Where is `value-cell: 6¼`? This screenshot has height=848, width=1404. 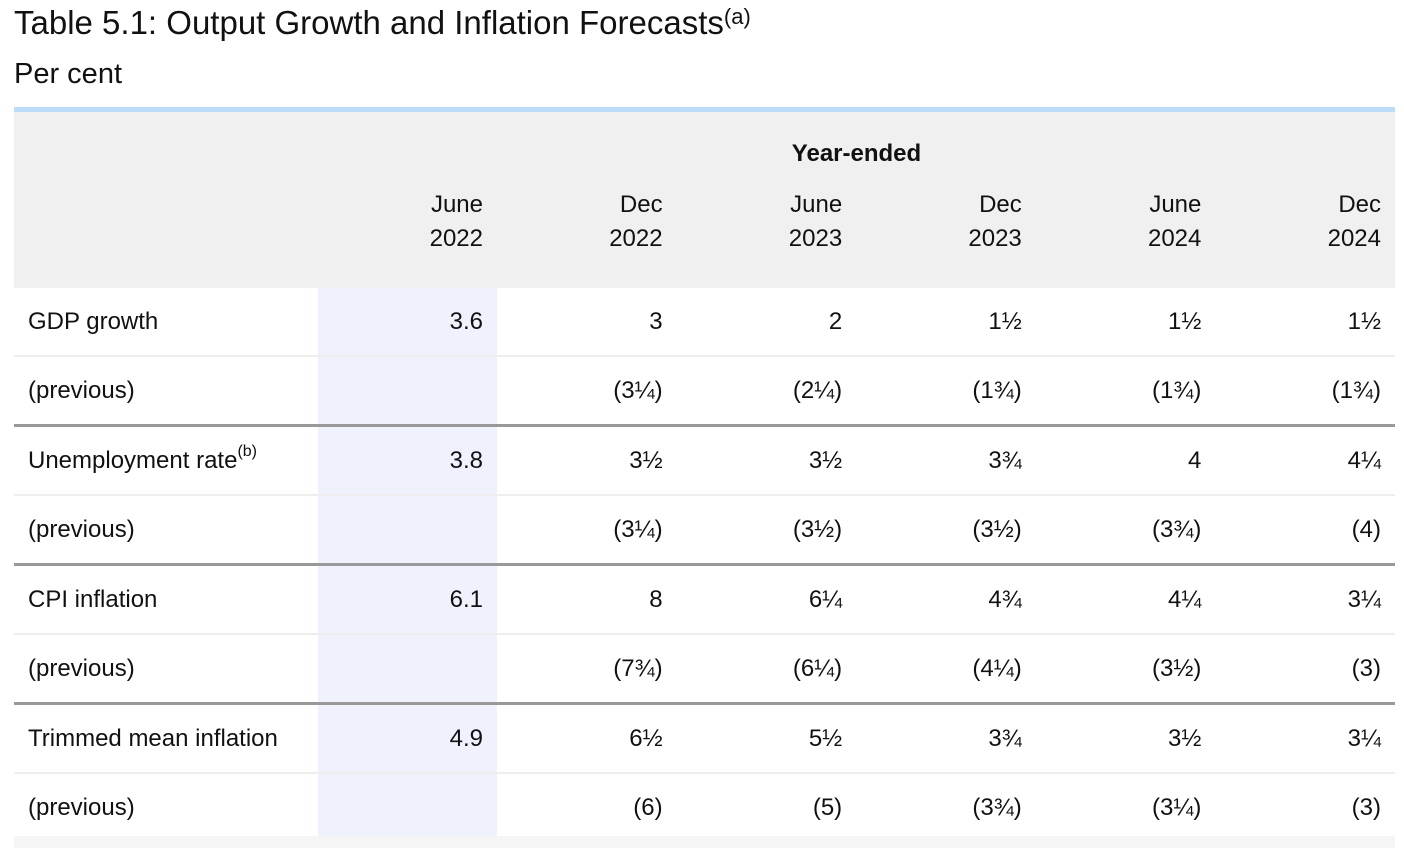
value-cell: 6¼ is located at coordinates (766, 599).